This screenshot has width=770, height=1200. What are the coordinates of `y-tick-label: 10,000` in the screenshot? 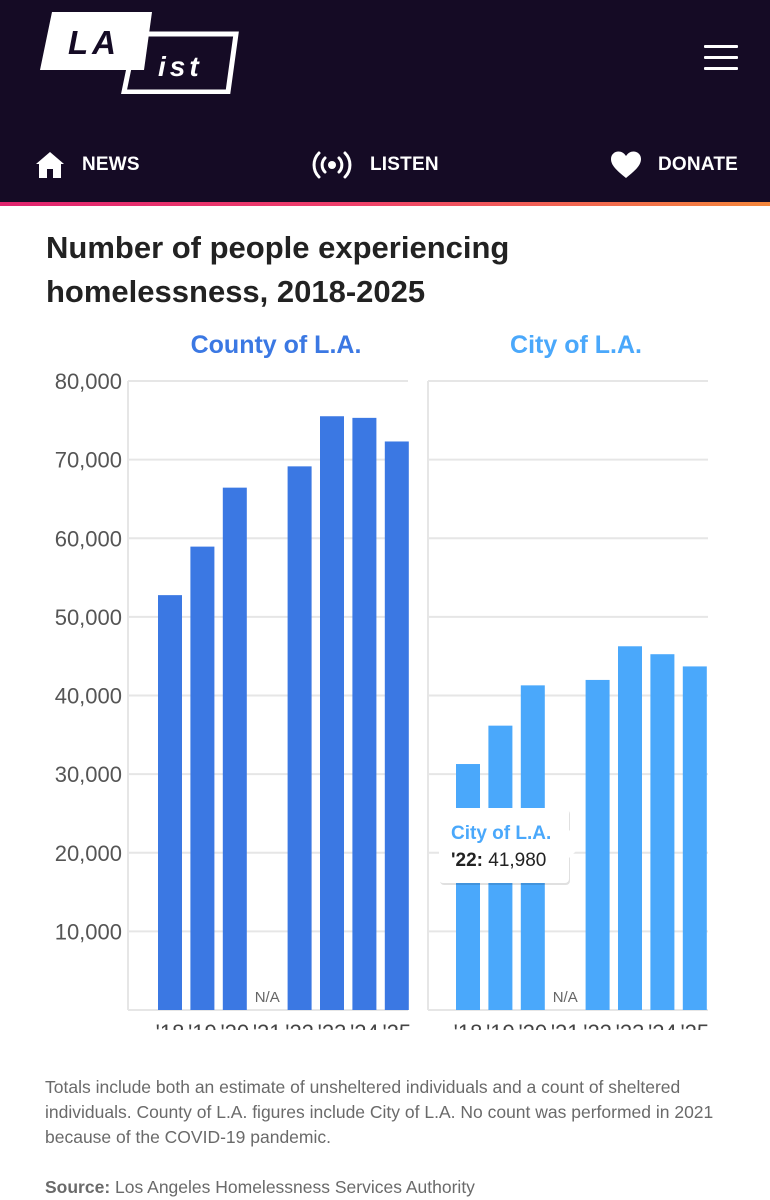 It's located at (88, 931).